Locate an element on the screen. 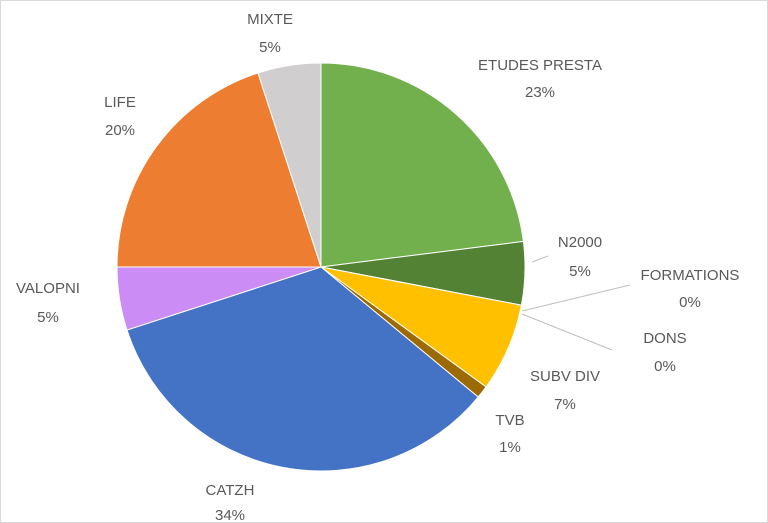  slice-value-label: 7% is located at coordinates (565, 404).